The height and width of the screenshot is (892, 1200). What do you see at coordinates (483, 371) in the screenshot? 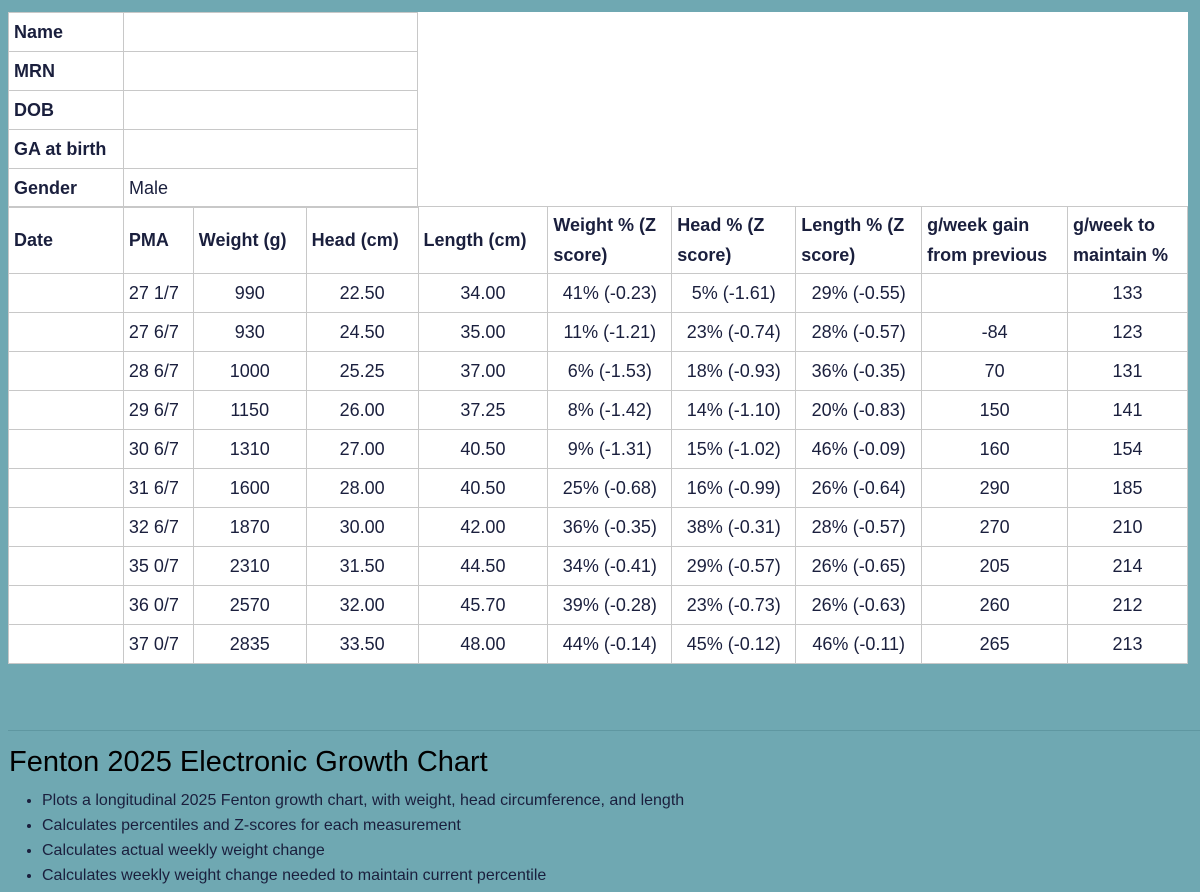
I see `table-cell: 37.00` at bounding box center [483, 371].